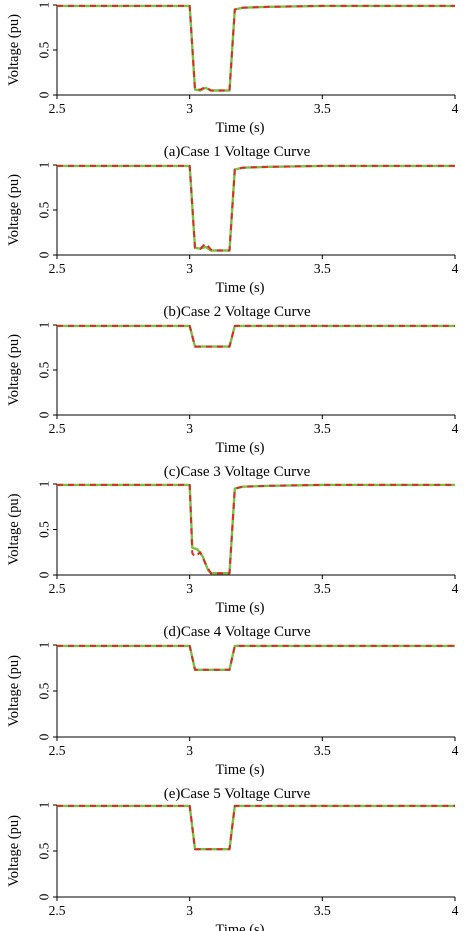 The height and width of the screenshot is (931, 474). Describe the element at coordinates (237, 152) in the screenshot. I see `panel-caption: (a)Case 1 Voltage Curve` at that location.